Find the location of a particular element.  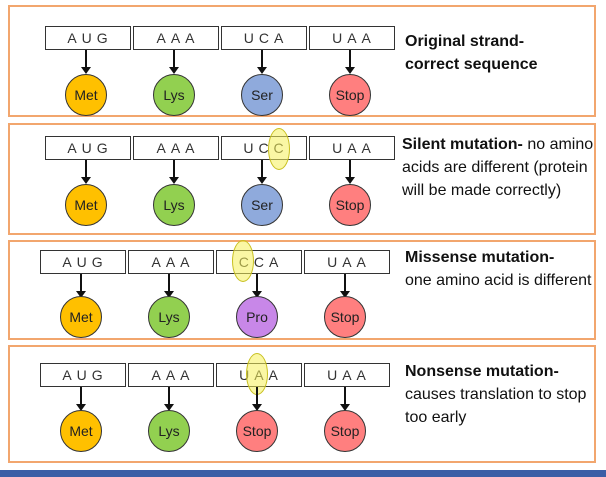

codon-1-2: AAA is located at coordinates (176, 38).